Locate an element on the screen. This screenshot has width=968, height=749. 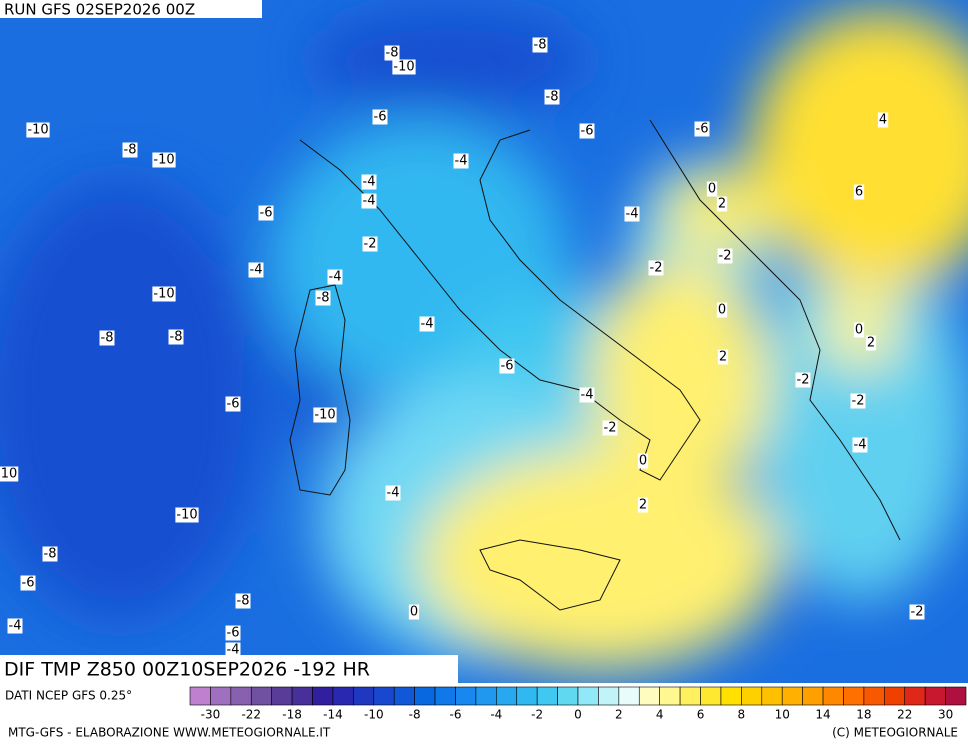
contour-label: 6 is located at coordinates (859, 192).